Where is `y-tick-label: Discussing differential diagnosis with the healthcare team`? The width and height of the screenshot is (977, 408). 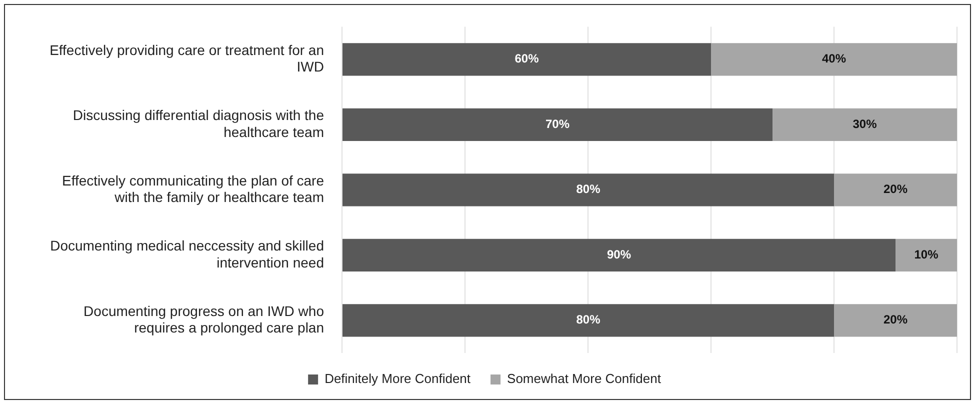 y-tick-label: Discussing differential diagnosis with the healthcare team is located at coordinates (198, 123).